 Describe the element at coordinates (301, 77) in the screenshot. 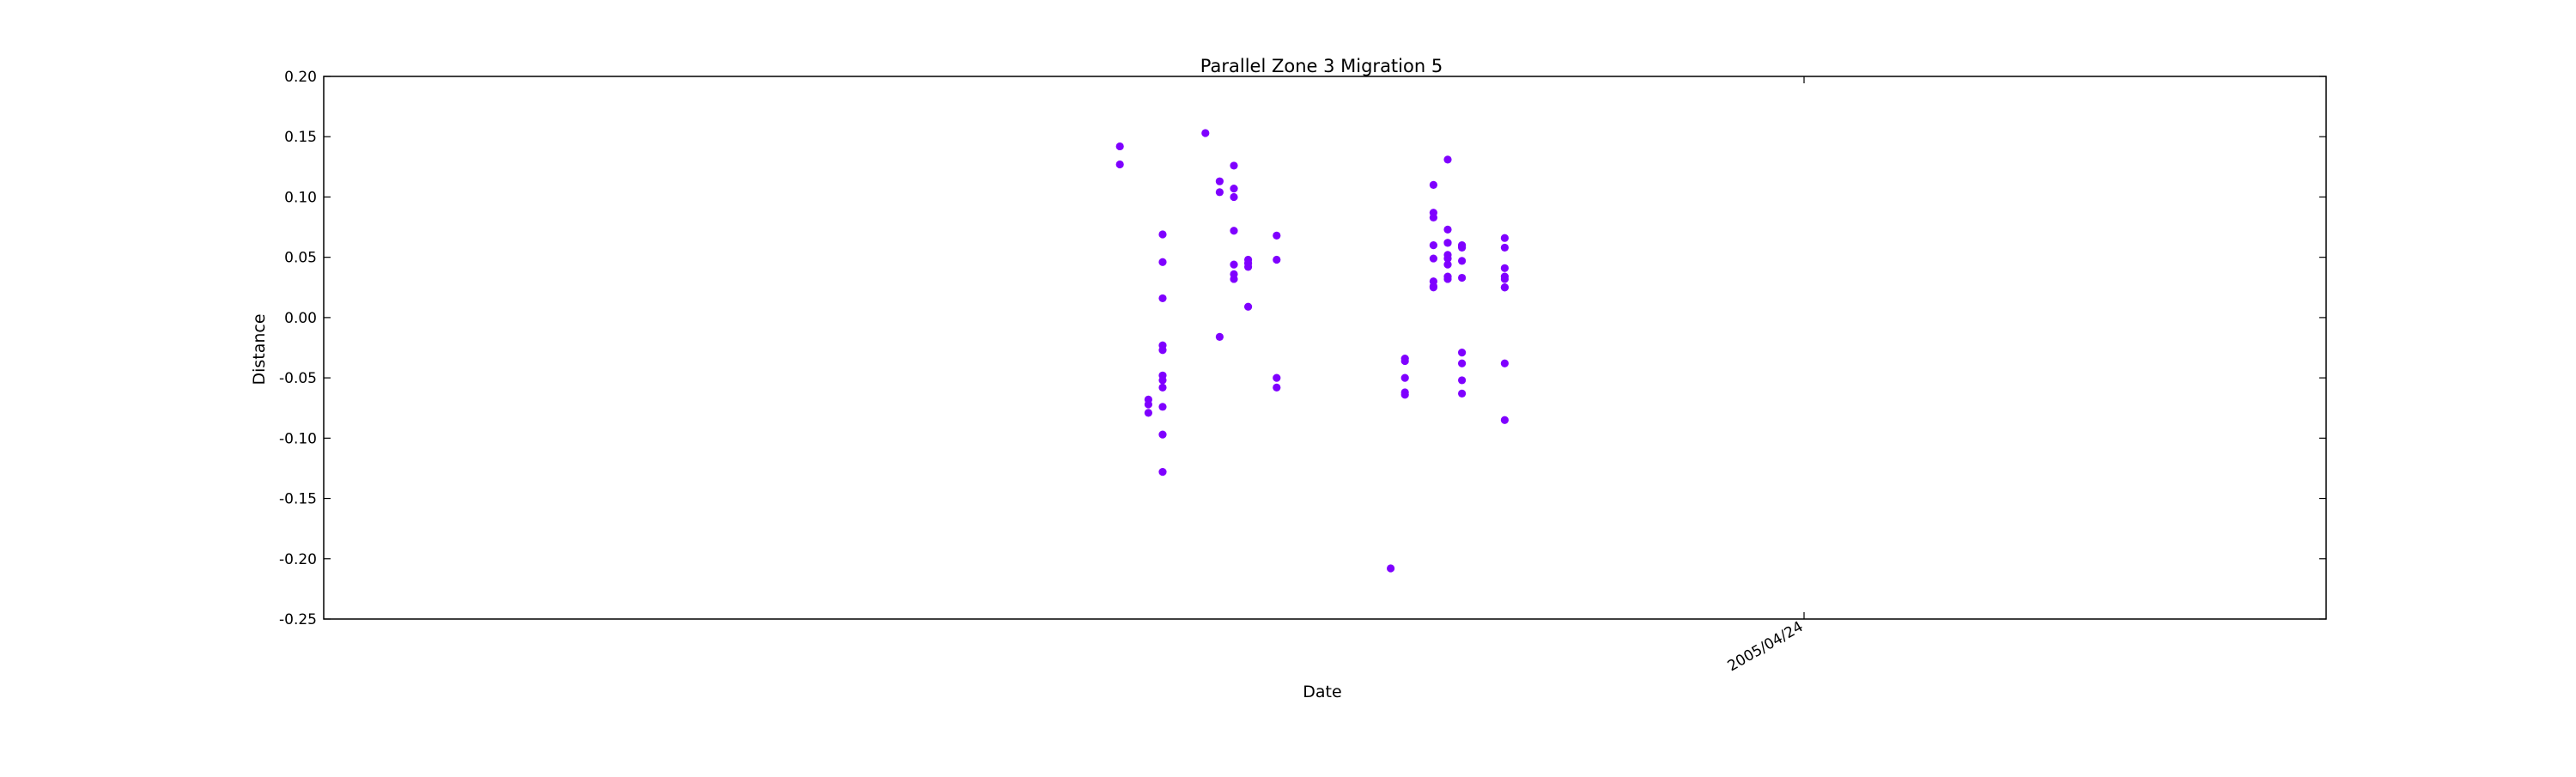

I see `y-tick-label: 0.20` at that location.